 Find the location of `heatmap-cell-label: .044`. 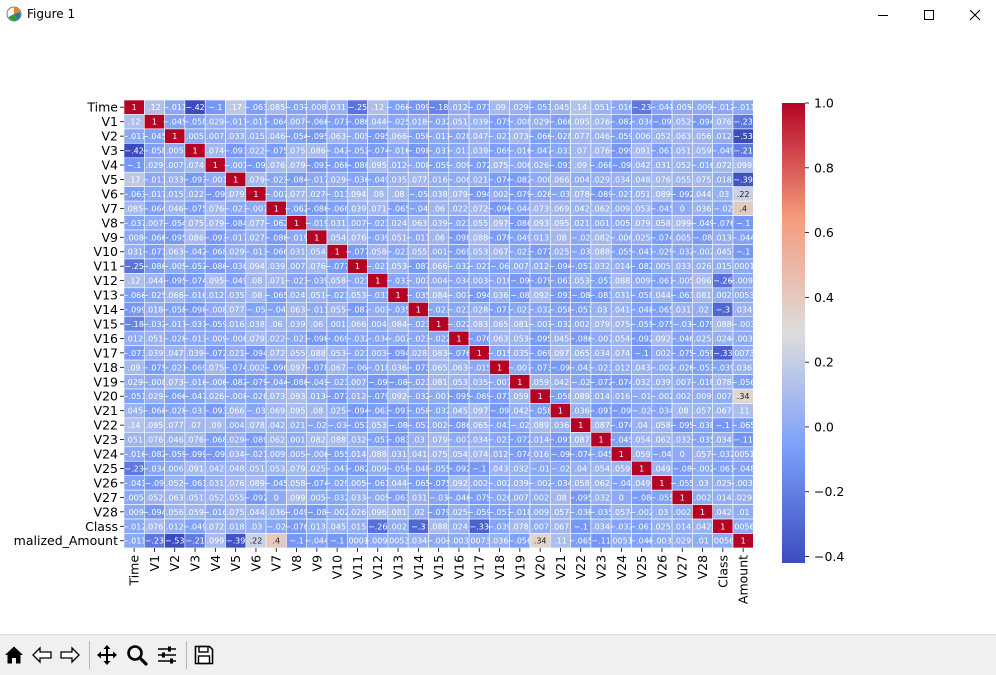

heatmap-cell-label: .044 is located at coordinates (662, 295).